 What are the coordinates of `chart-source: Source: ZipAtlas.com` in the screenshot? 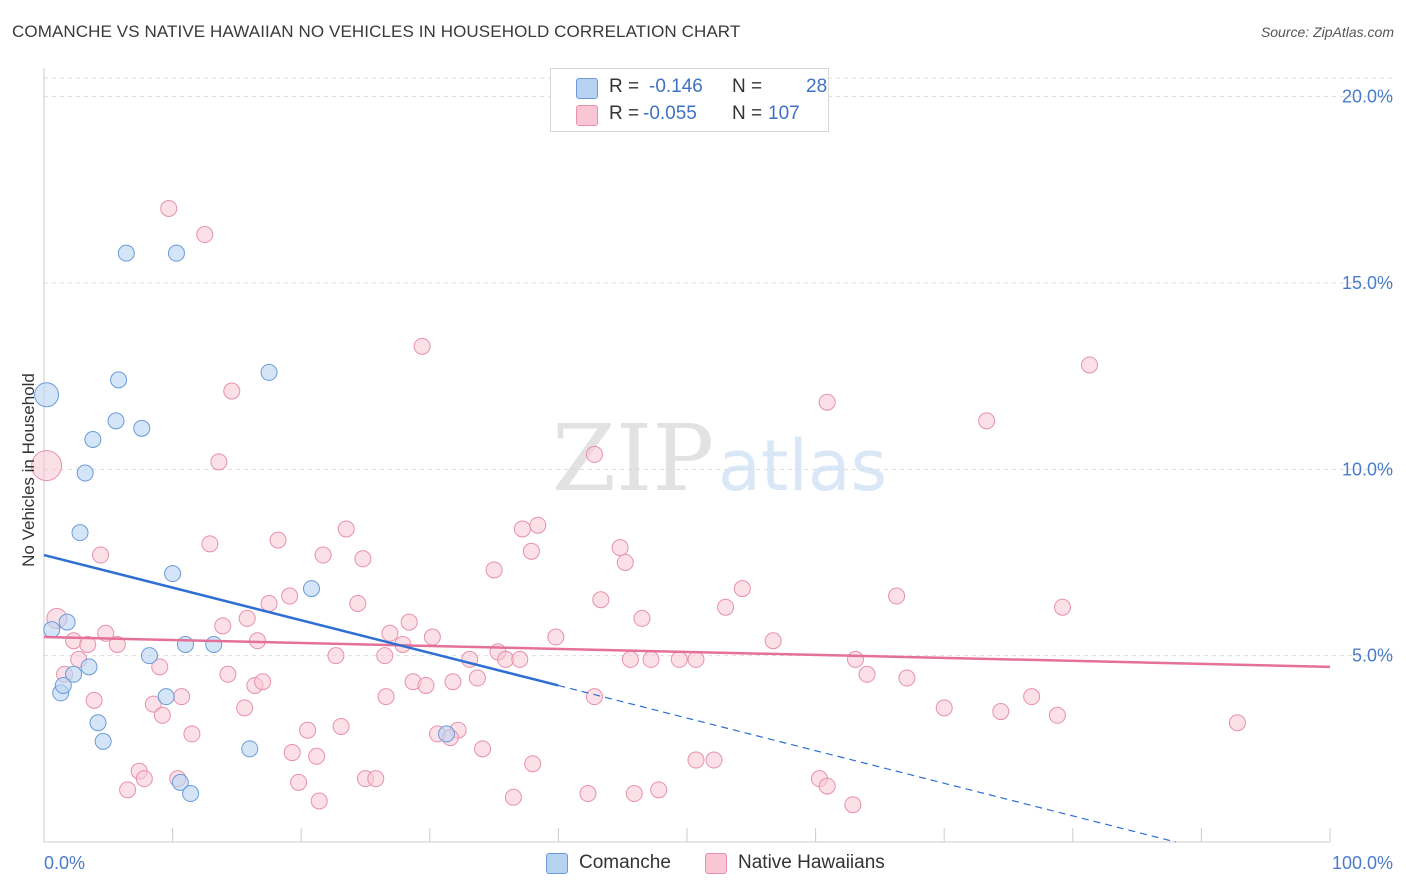 It's located at (1327, 32).